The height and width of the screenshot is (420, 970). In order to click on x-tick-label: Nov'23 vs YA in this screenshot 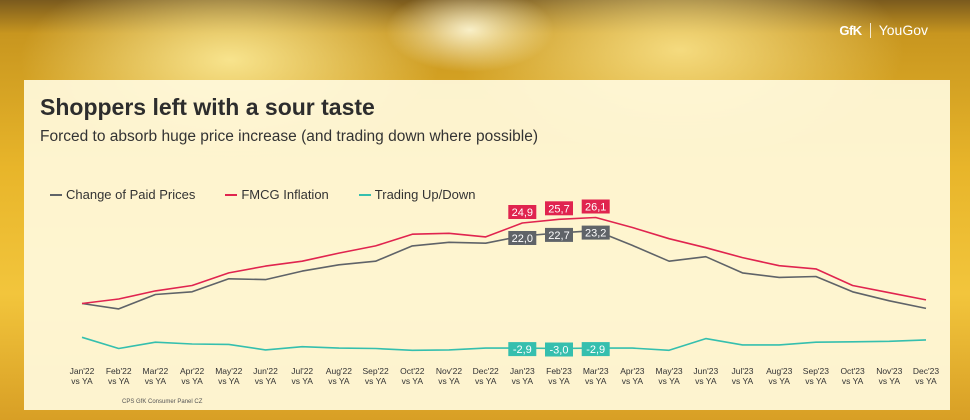, I will do `click(889, 376)`.